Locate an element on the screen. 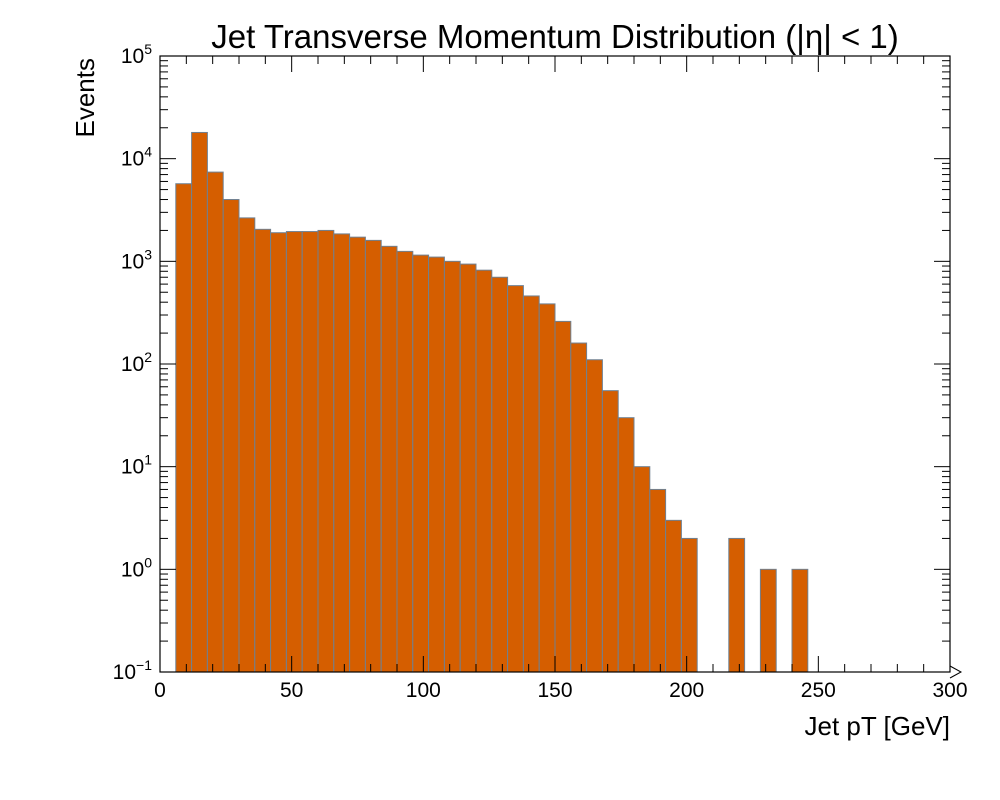  x-tick-label: 100 is located at coordinates (423, 690).